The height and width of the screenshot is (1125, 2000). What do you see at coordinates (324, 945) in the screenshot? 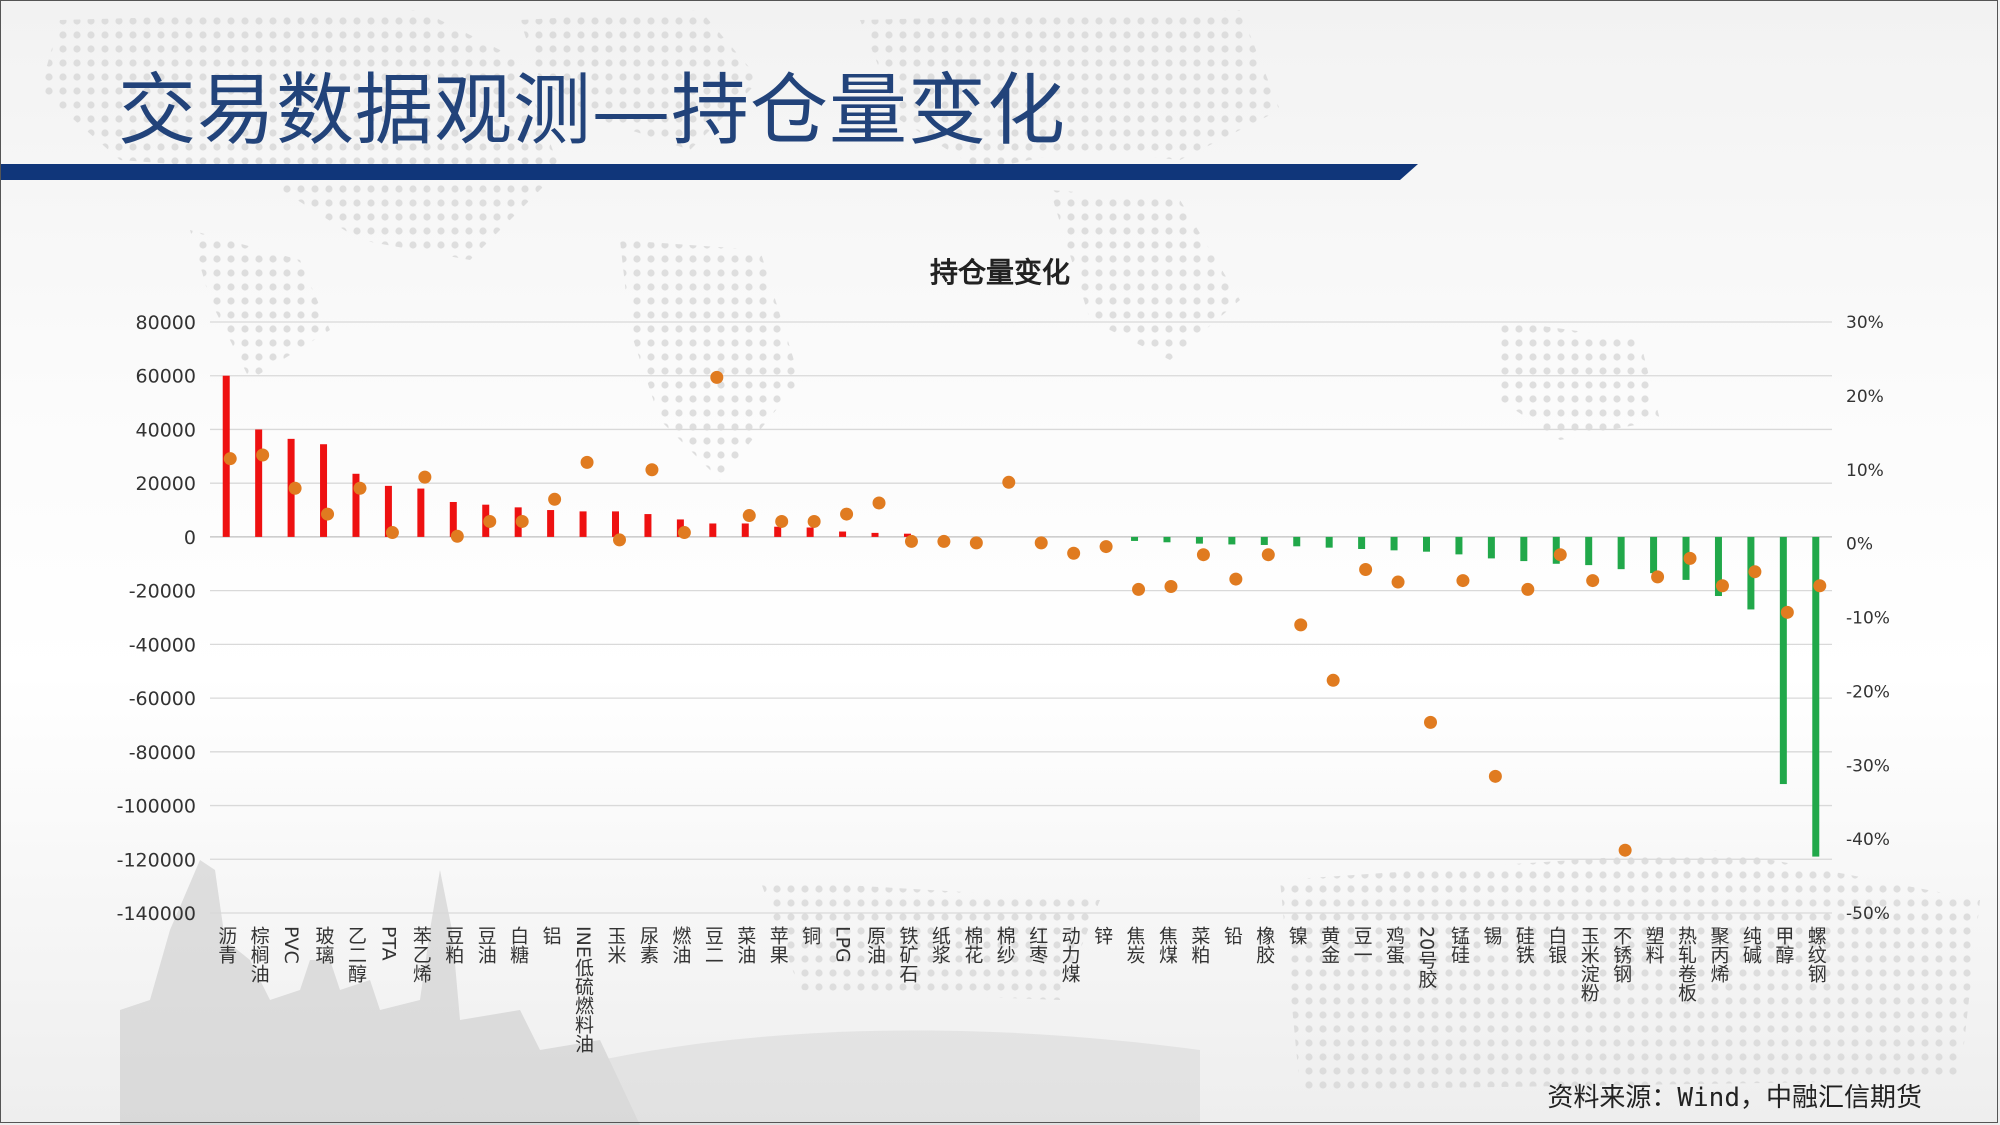
I see `category-label: 玻璃` at bounding box center [324, 945].